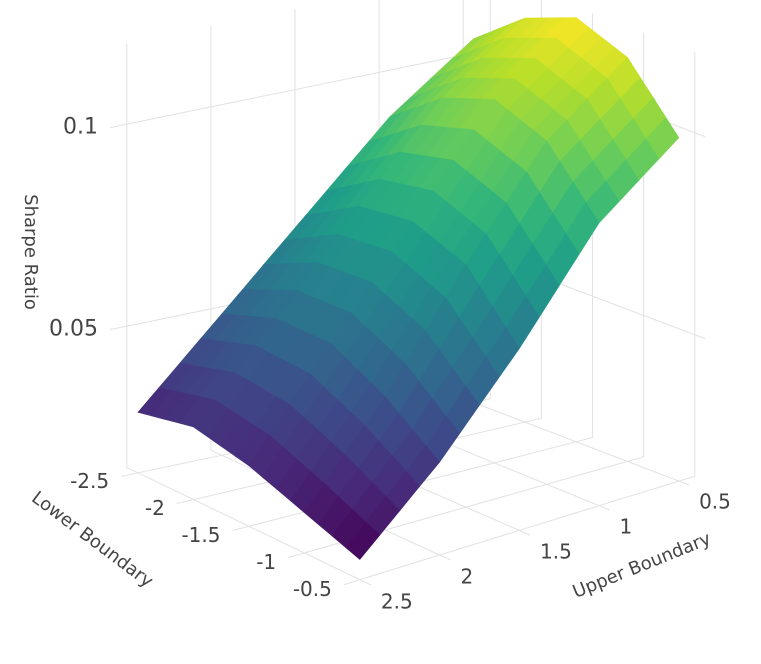  What do you see at coordinates (73, 329) in the screenshot?
I see `z-tick-label: 0.05` at bounding box center [73, 329].